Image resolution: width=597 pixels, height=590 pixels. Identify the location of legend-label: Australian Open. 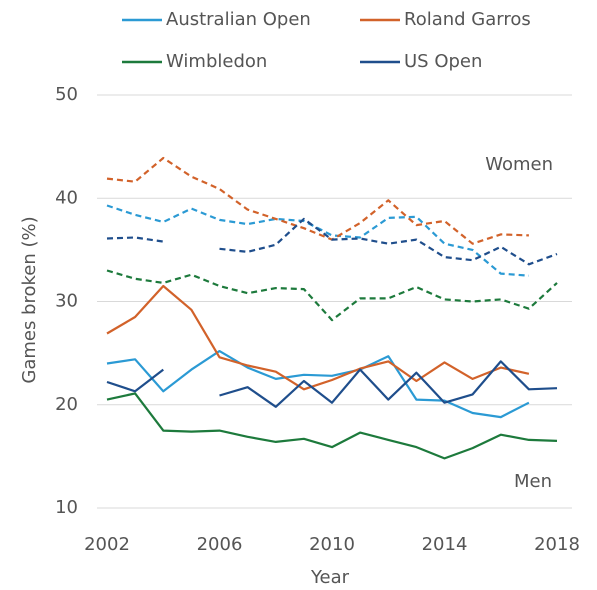
(238, 19).